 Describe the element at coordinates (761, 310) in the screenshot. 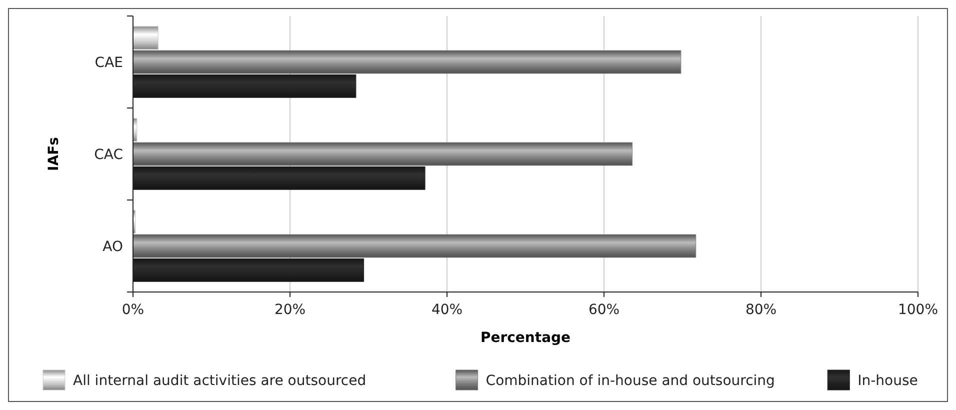

I see `x-tick-label: 80%` at that location.